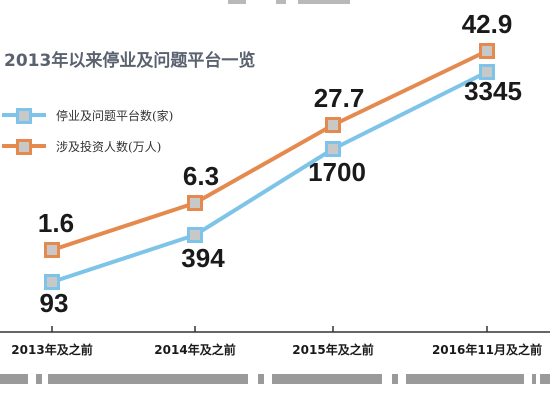 This screenshot has height=414, width=550. Describe the element at coordinates (487, 24) in the screenshot. I see `data-label-investors: 42.9` at that location.